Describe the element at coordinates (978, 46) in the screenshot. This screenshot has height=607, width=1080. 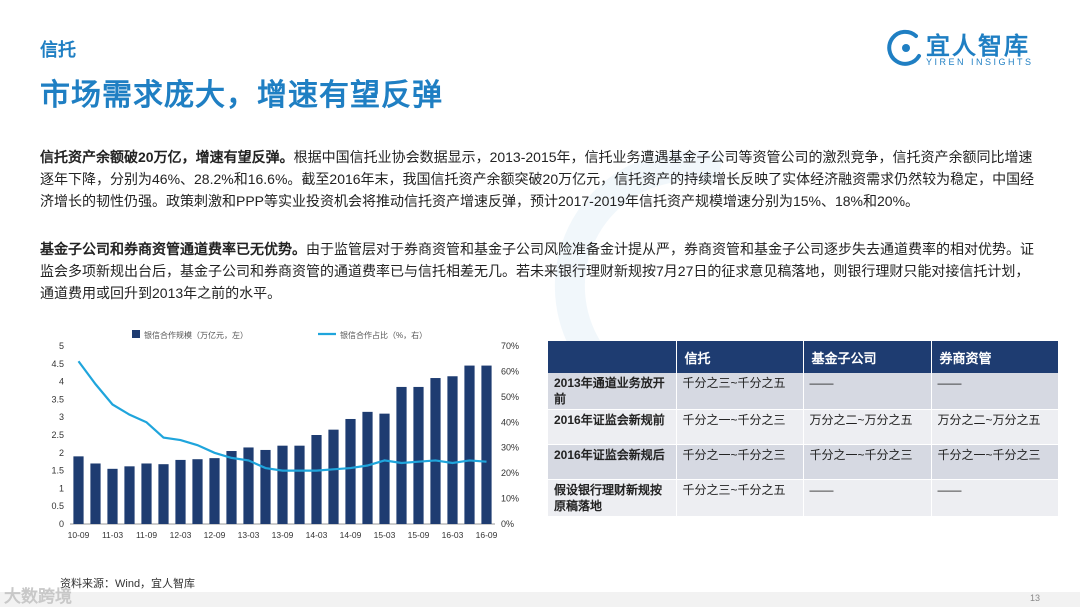
I see `logo-name: 宜人智库` at that location.